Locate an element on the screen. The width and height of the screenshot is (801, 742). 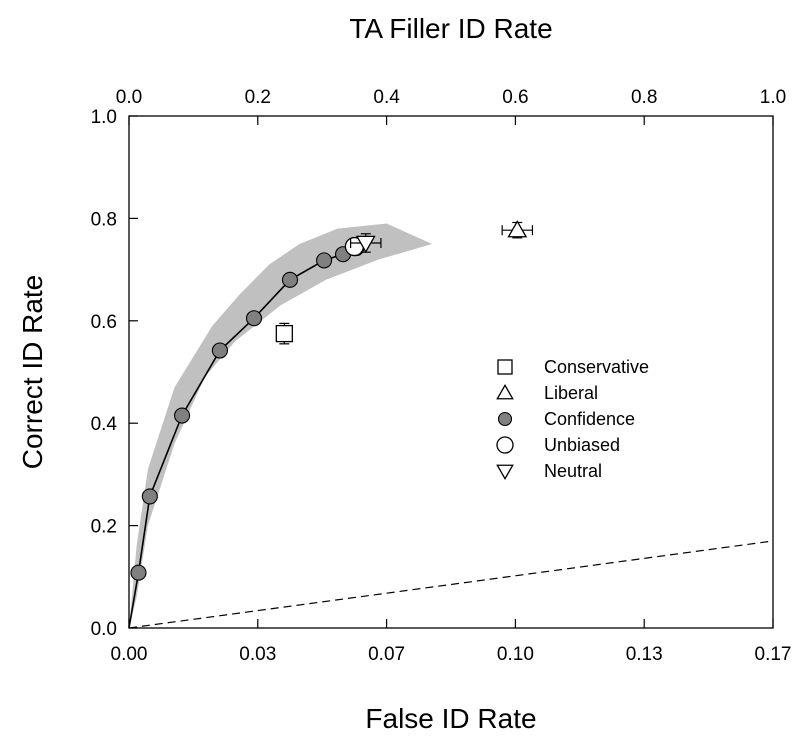
legend-label-confidence: Confidence is located at coordinates (589, 419).